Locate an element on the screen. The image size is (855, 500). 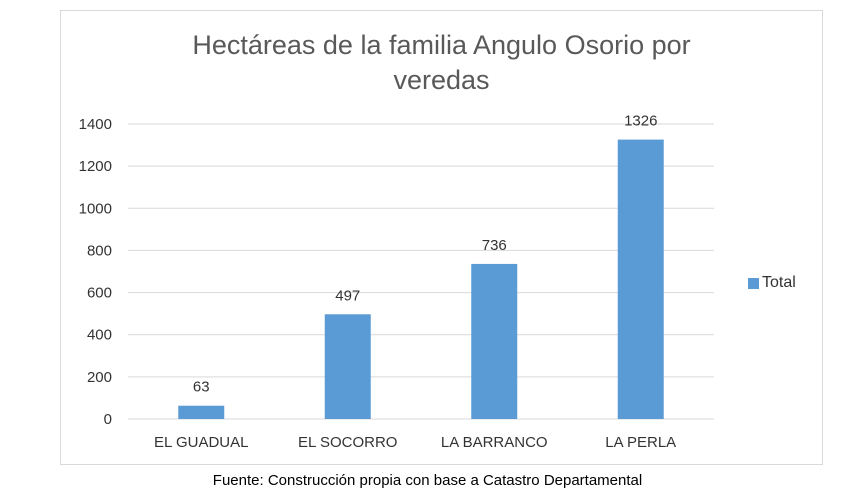
y-tick-label: 0 is located at coordinates (108, 419).